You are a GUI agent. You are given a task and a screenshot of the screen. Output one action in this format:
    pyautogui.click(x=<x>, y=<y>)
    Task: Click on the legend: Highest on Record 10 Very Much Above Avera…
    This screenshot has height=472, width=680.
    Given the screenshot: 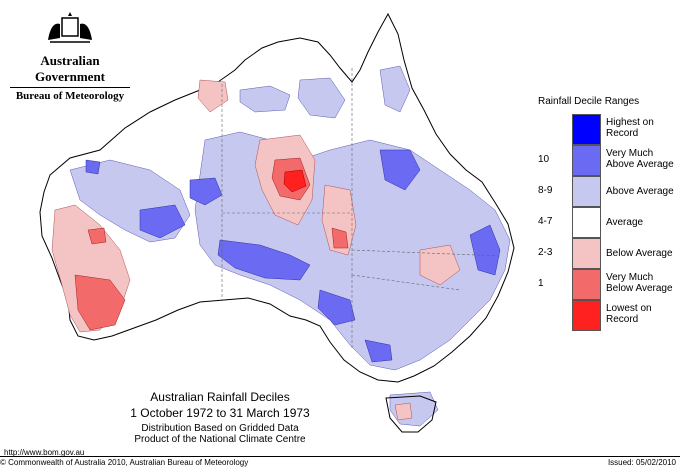 What is the action you would take?
    pyautogui.click(x=606, y=222)
    